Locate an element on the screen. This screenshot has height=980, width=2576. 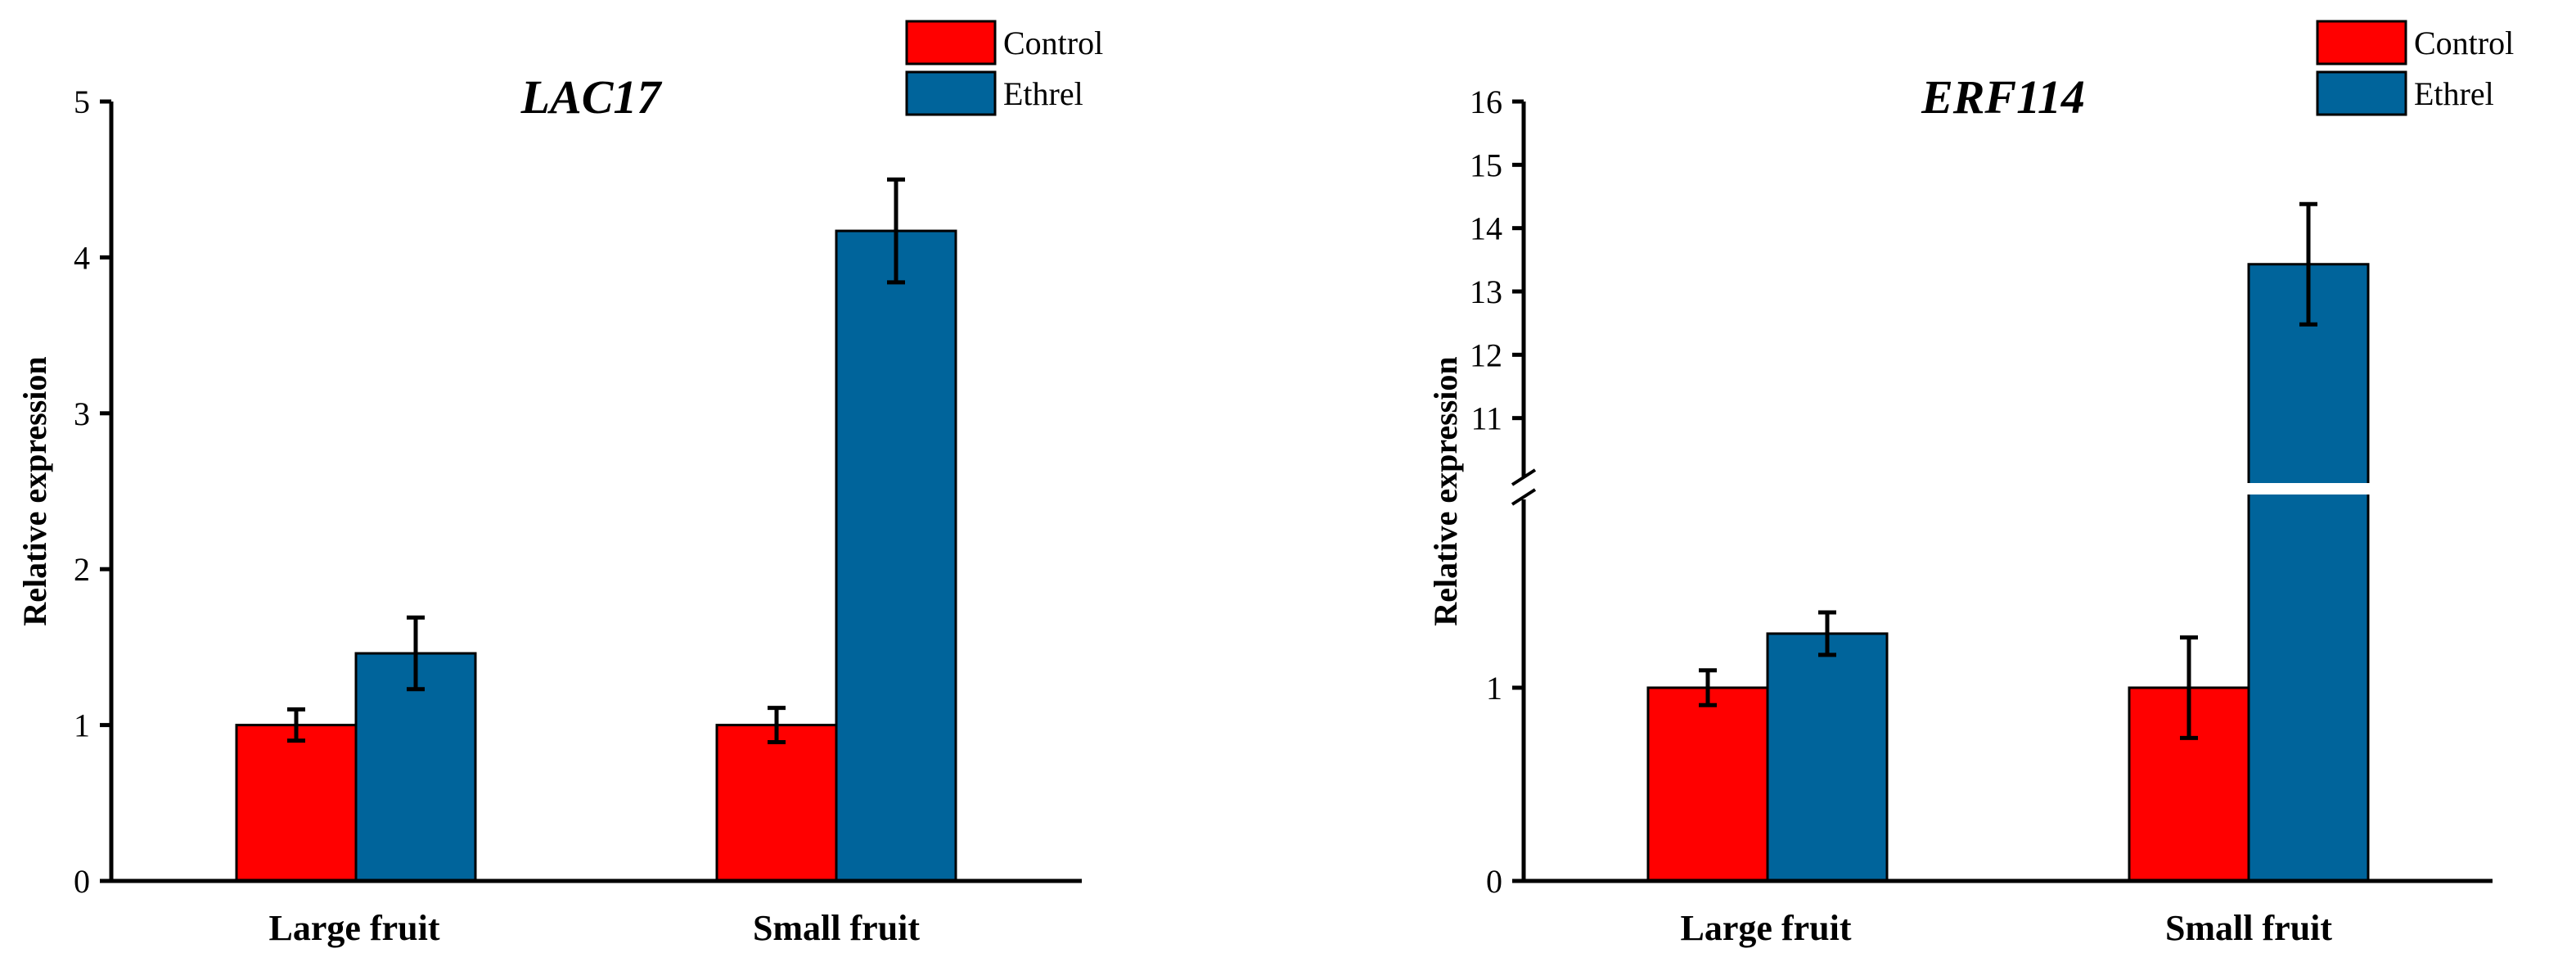
y-tick-label: 14 is located at coordinates (1486, 228).